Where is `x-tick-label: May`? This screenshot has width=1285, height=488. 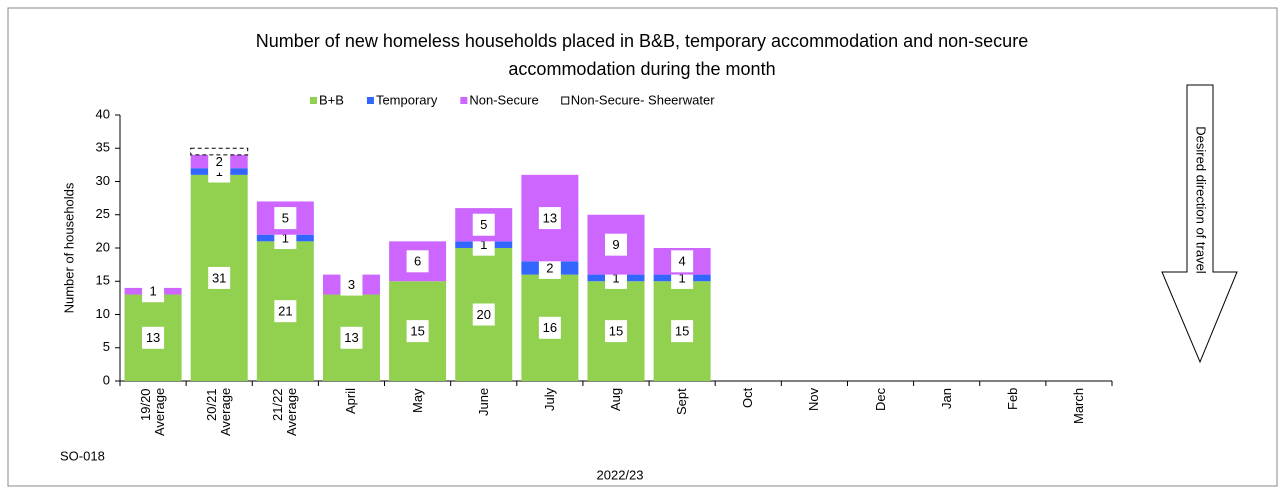
x-tick-label: May is located at coordinates (417, 400).